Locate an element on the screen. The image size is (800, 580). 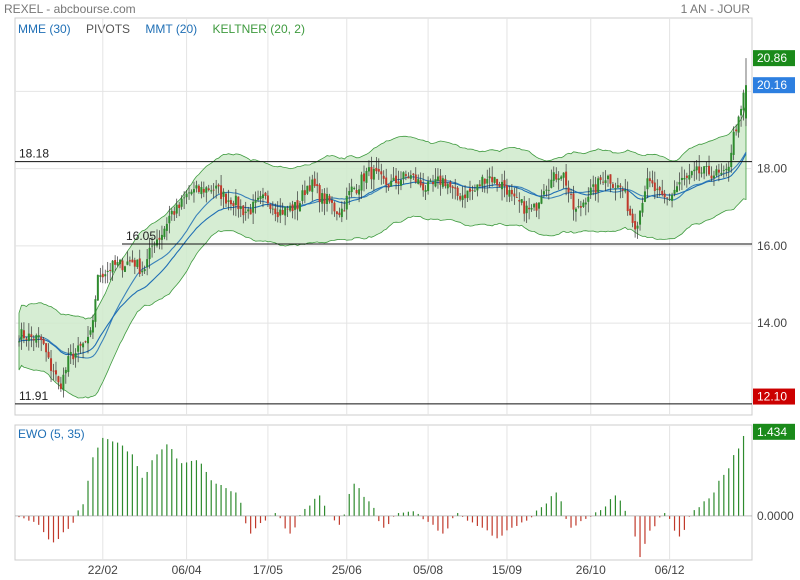
indicator-legend: MME (30) PIVOTS MMT (20) KELTNER (20, 2) is located at coordinates (167, 29).